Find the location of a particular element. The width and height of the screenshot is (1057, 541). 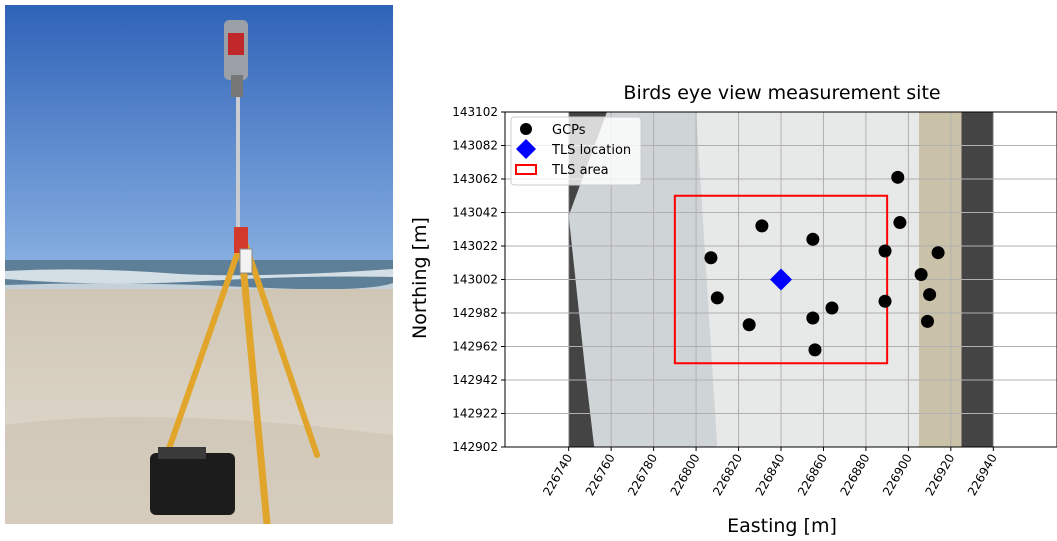

x-tick-label: 226920 is located at coordinates (939, 475).